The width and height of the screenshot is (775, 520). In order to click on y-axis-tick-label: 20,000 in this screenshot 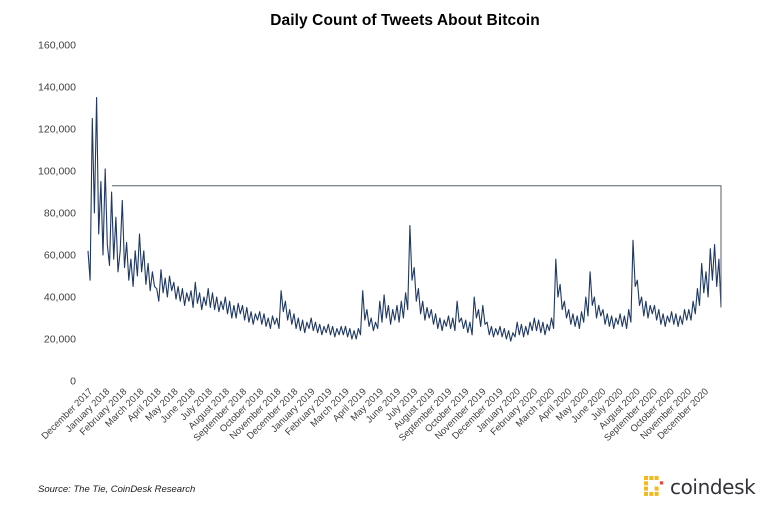, I will do `click(60, 340)`.